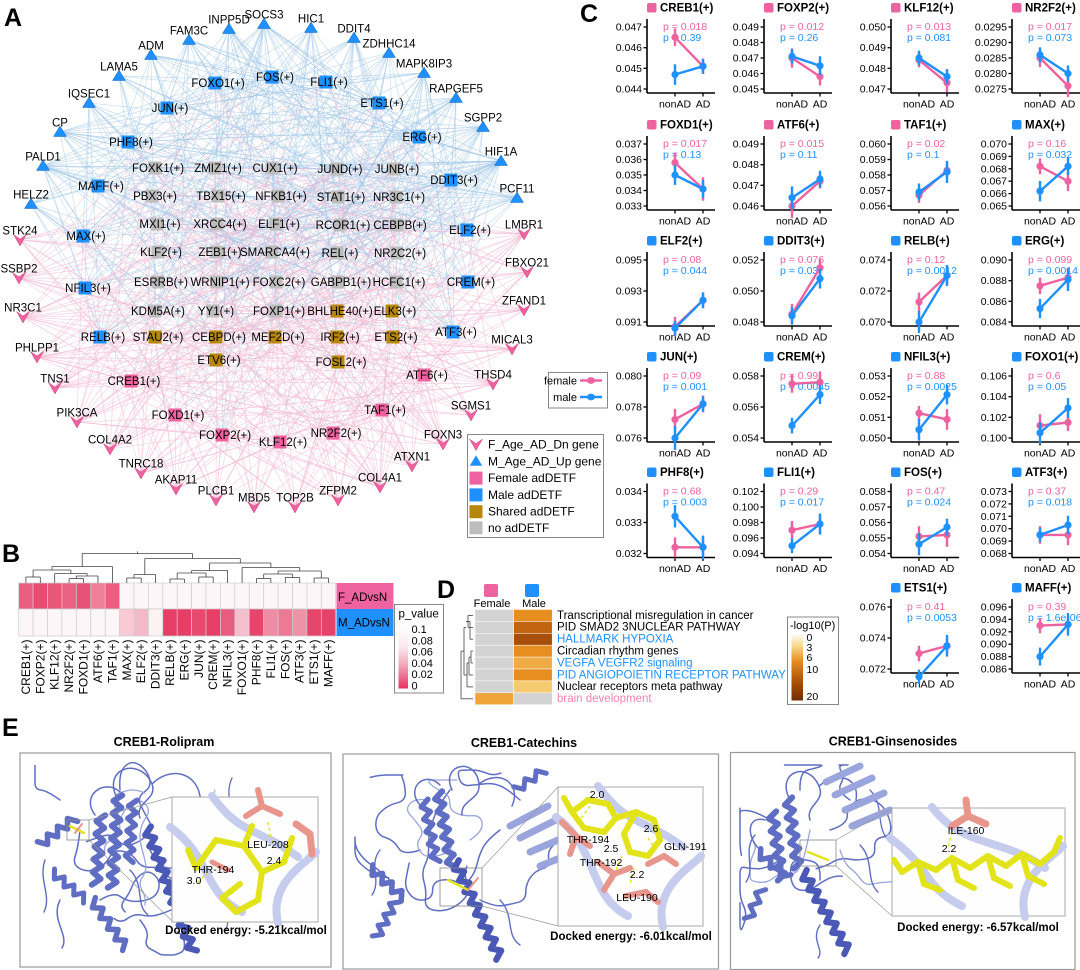  What do you see at coordinates (629, 292) in the screenshot?
I see `svg-text: 0.093` at bounding box center [629, 292].